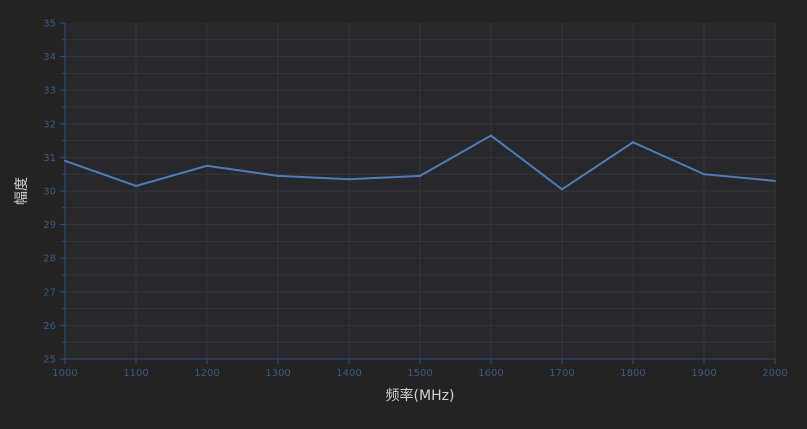 The width and height of the screenshot is (807, 429). What do you see at coordinates (49, 225) in the screenshot?
I see `y-tick-label: 29` at bounding box center [49, 225].